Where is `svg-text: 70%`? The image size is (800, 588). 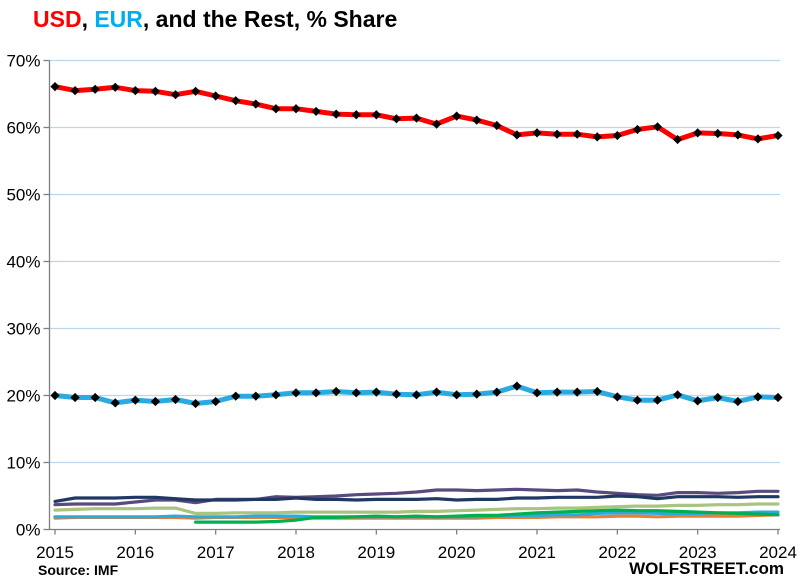 svg-text: 70% is located at coordinates (23, 61).